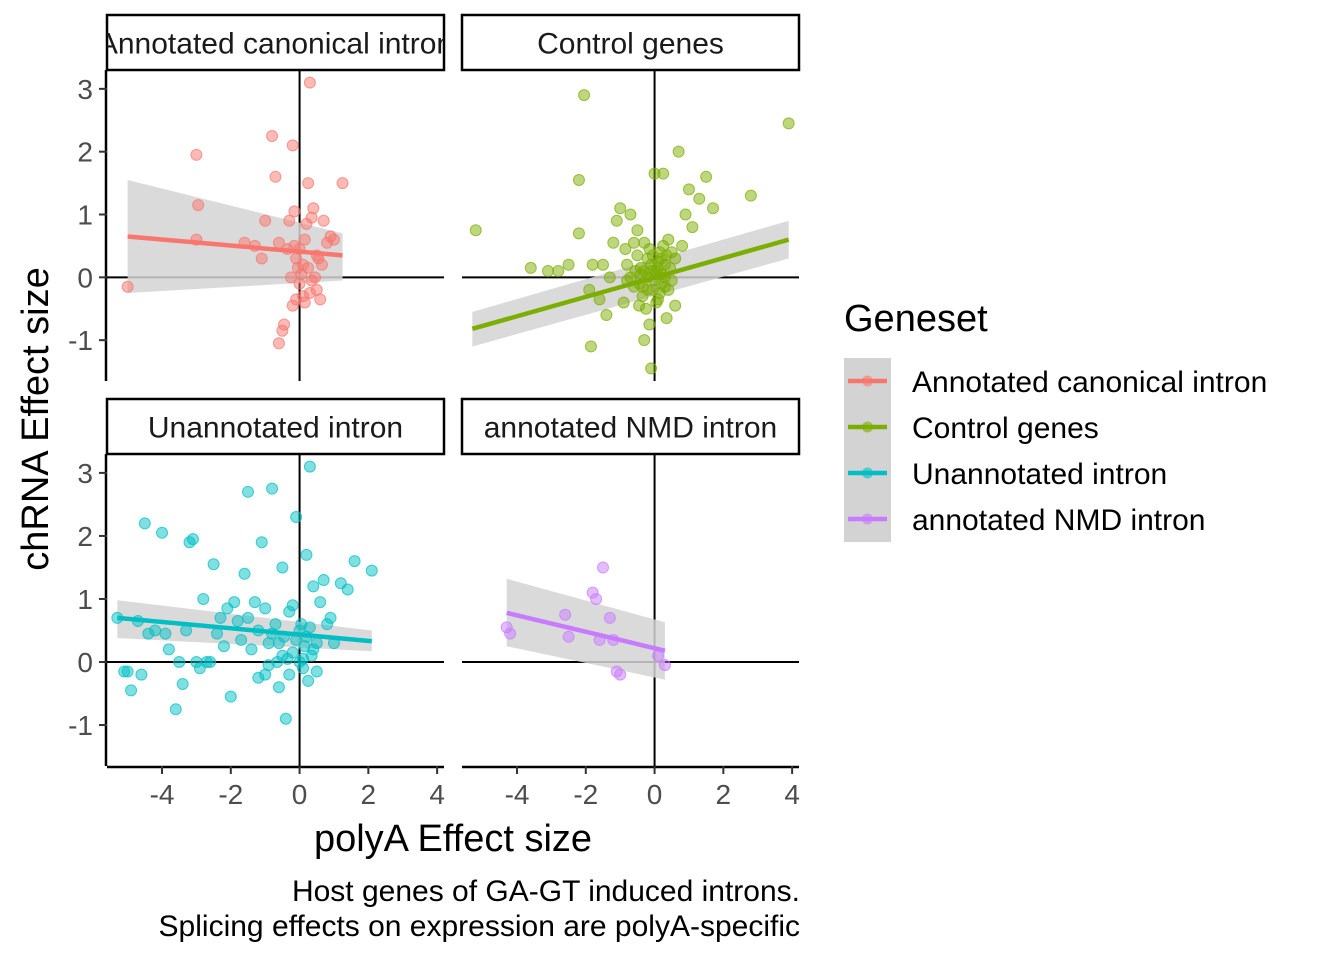 This screenshot has height=960, width=1344. I want to click on y-tick-label: -1, so click(80, 340).